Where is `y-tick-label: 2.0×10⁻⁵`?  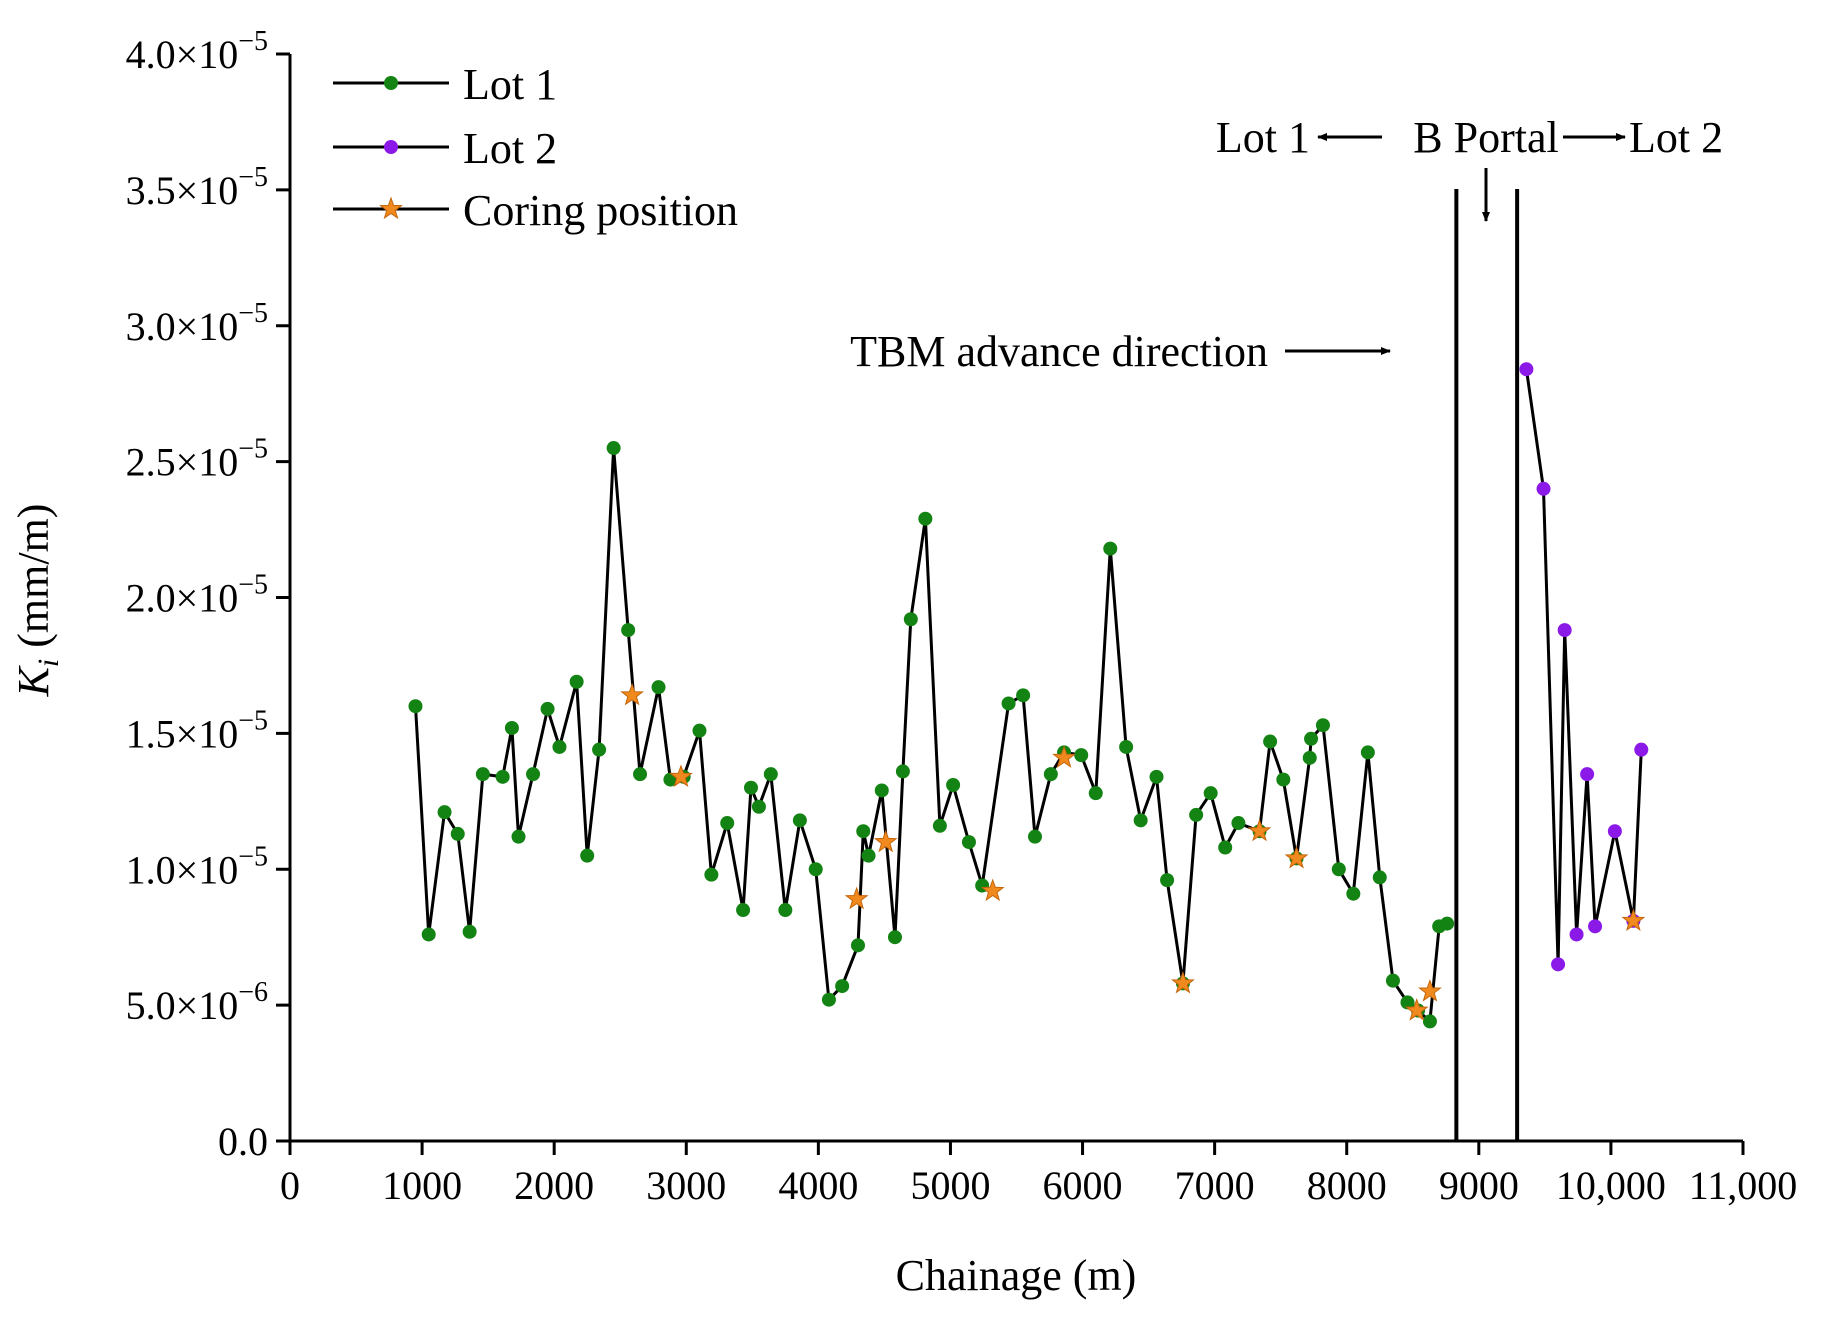 y-tick-label: 2.0×10⁻⁵ is located at coordinates (197, 595).